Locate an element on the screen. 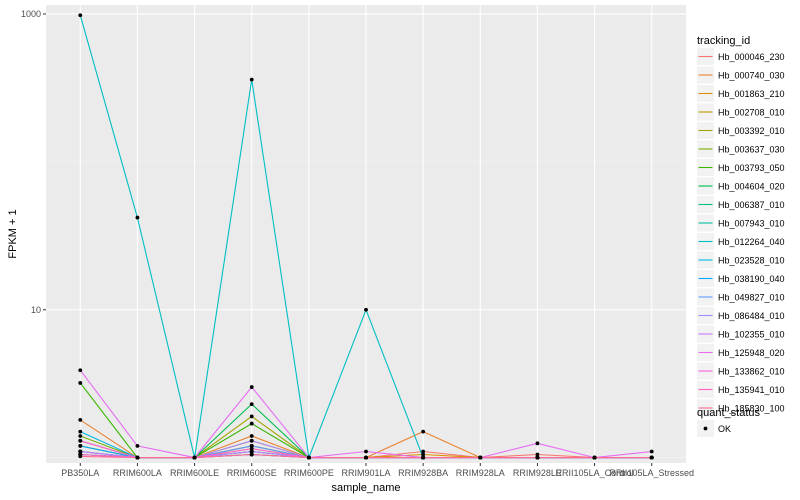 Image resolution: width=800 pixels, height=500 pixels. x-tick-label: RRIM600LE is located at coordinates (194, 473).